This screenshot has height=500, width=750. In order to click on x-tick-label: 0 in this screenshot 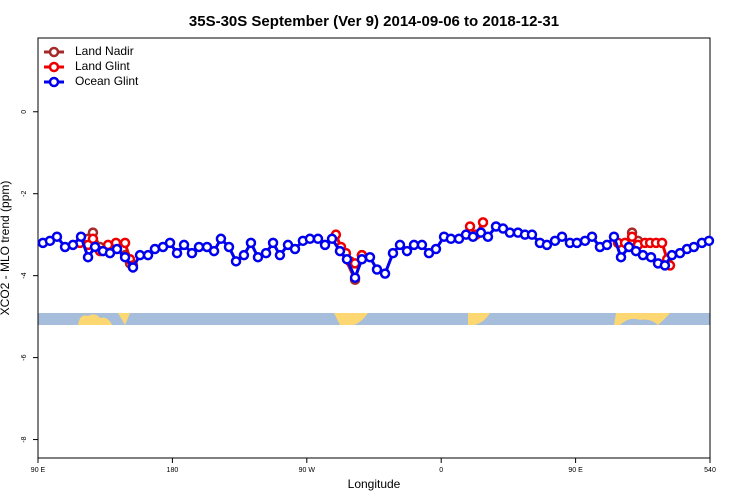, I will do `click(441, 470)`.